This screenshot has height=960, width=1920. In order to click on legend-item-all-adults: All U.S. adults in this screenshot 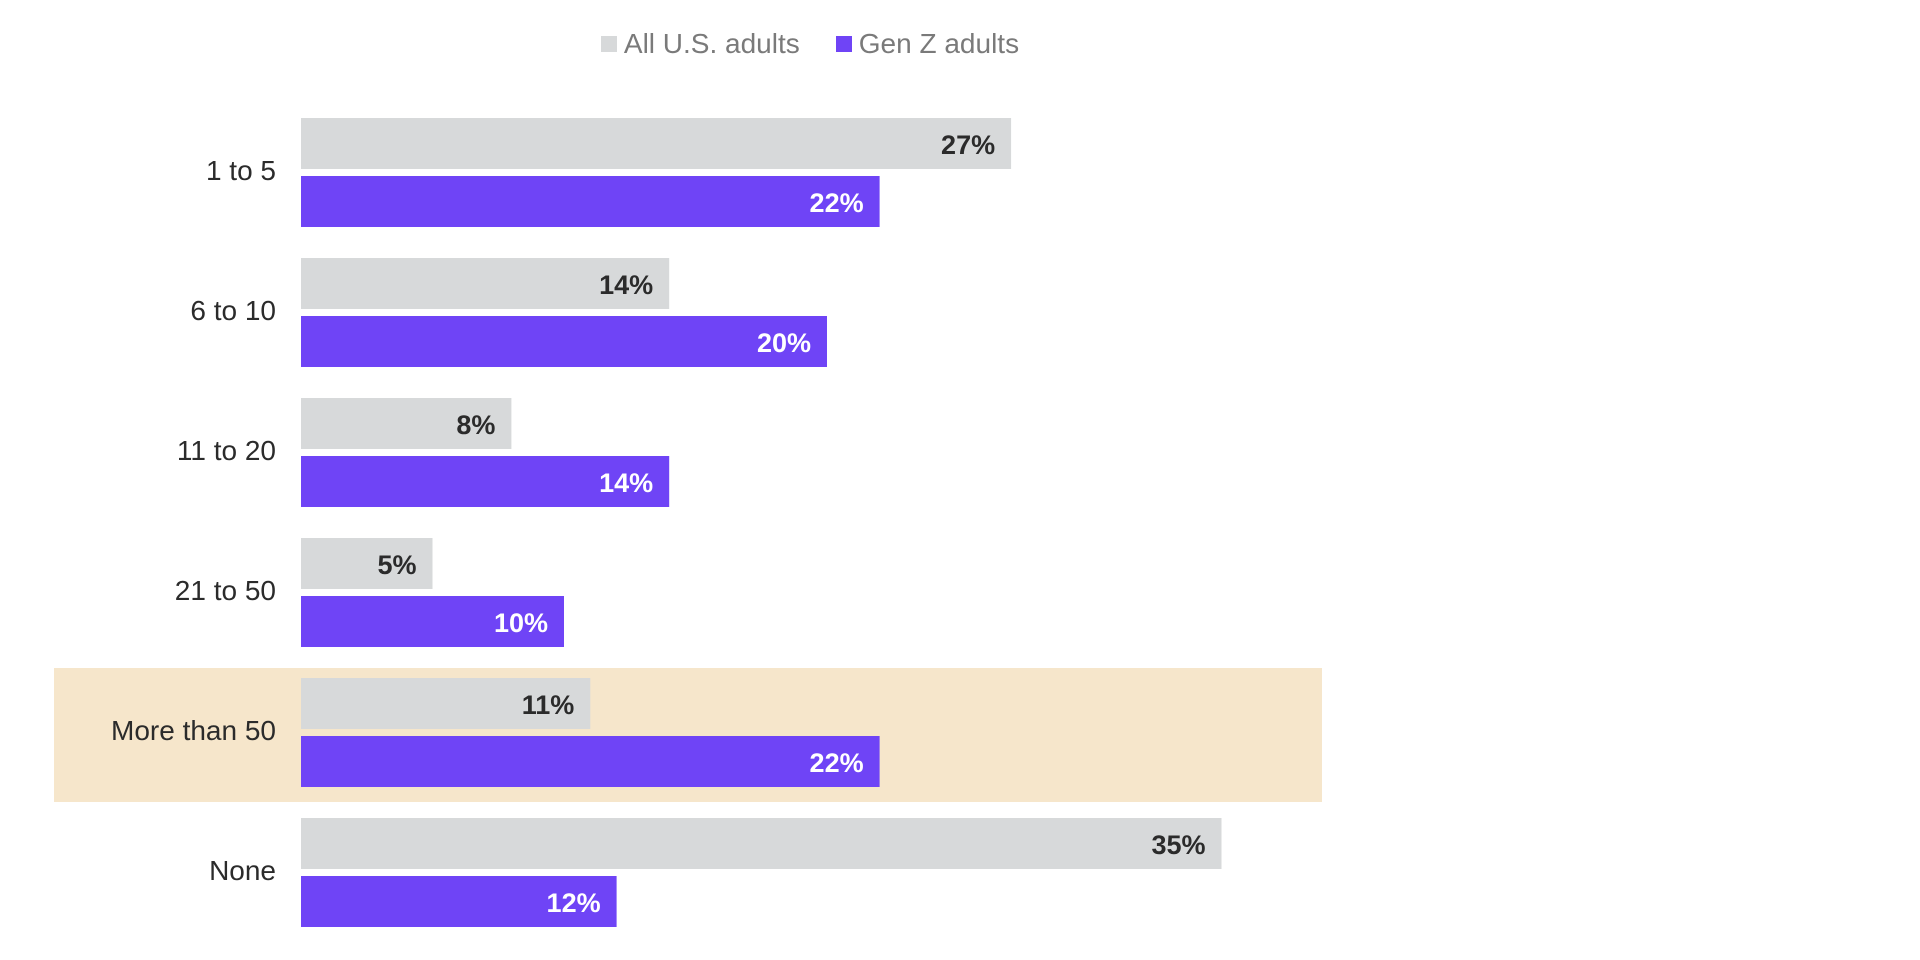, I will do `click(700, 44)`.